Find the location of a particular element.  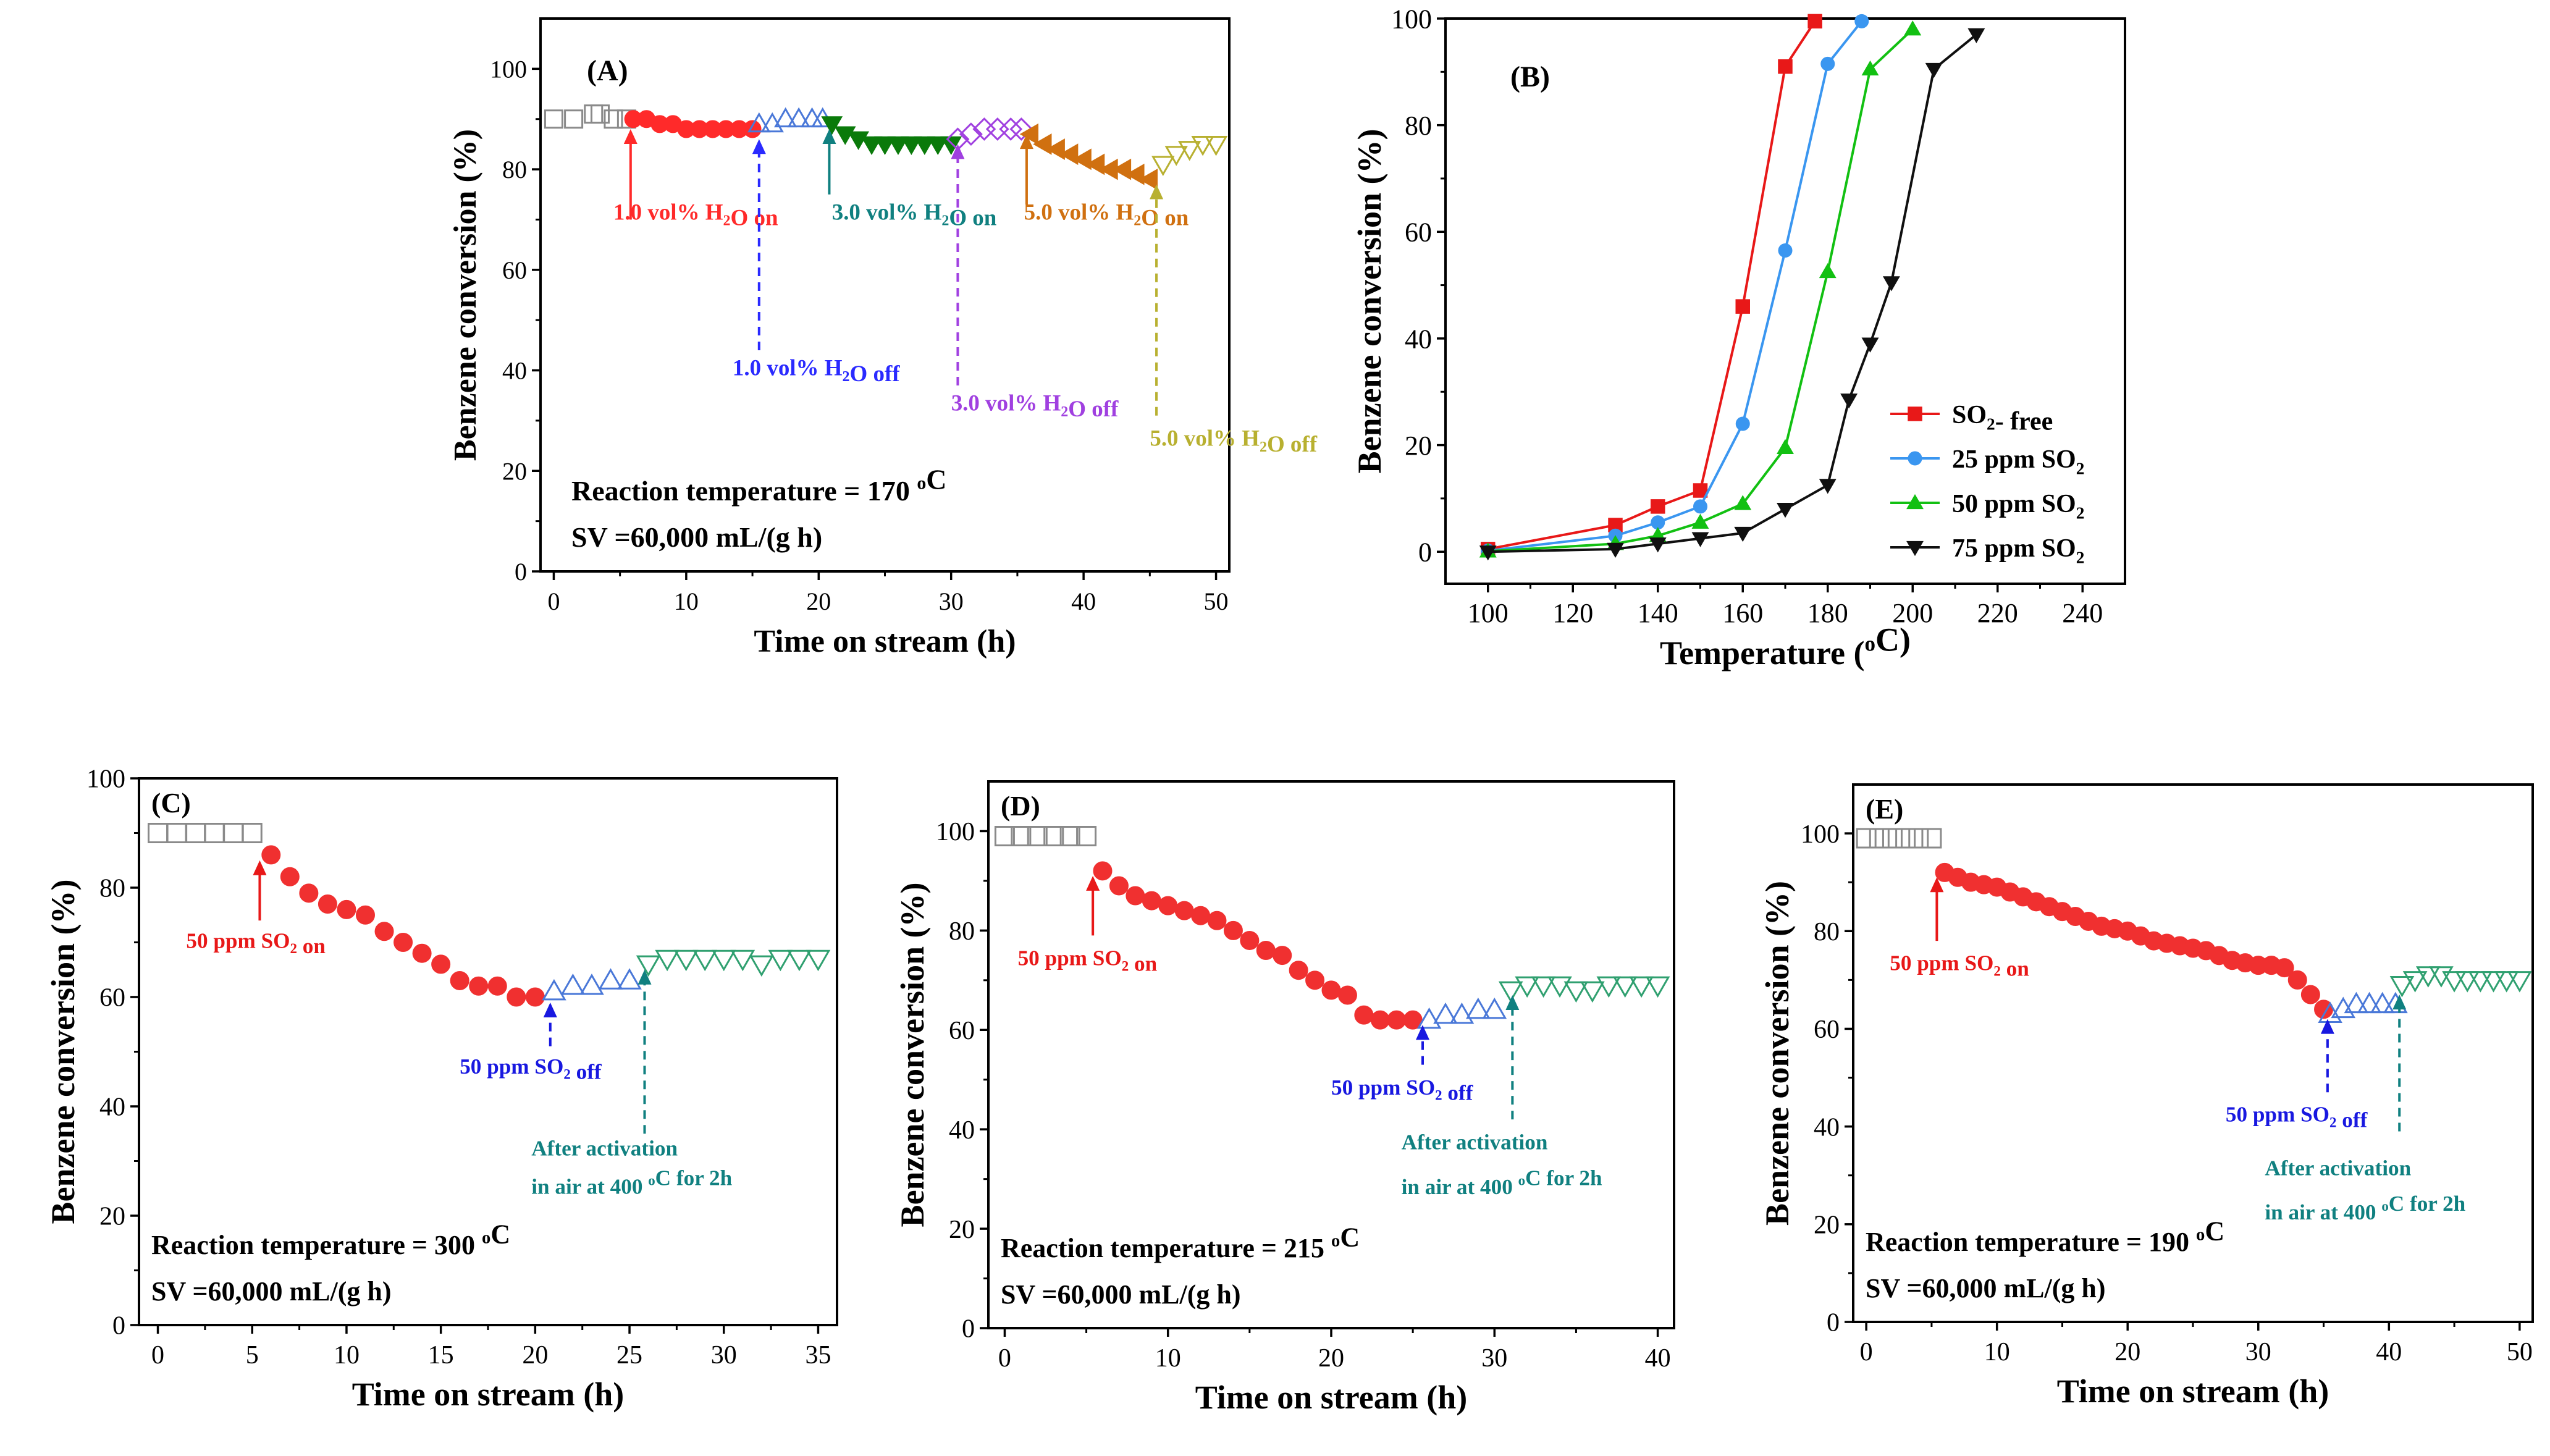

legend: SO2- free 25 ppm SO2 50 ppm SO2 75 ppm SO2 is located at coordinates (1987, 484).